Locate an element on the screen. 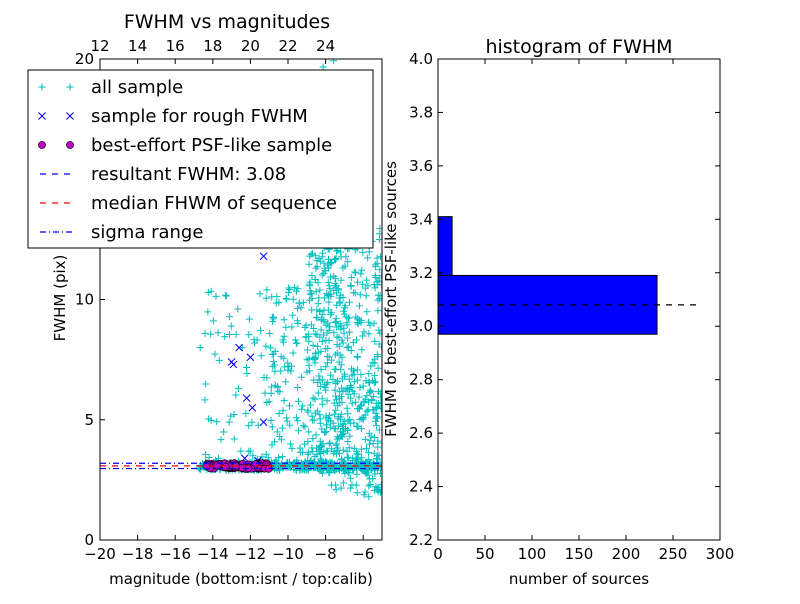 The height and width of the screenshot is (604, 800). left-y-tick-label: 10 is located at coordinates (84, 300).